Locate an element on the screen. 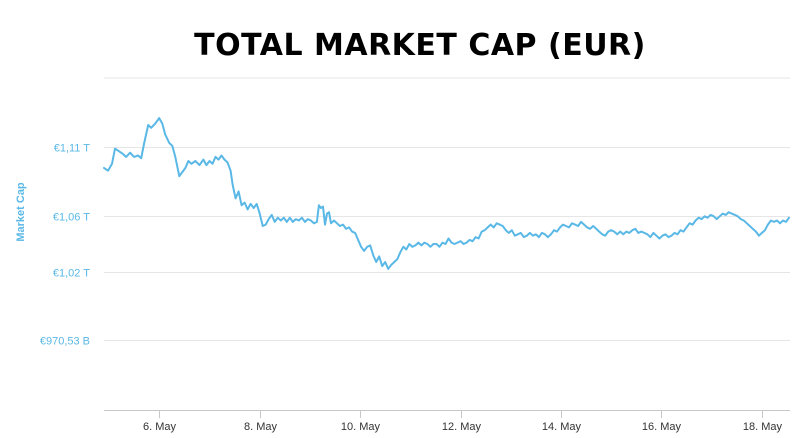 The width and height of the screenshot is (800, 438). x-tick-label: 8. May is located at coordinates (261, 427).